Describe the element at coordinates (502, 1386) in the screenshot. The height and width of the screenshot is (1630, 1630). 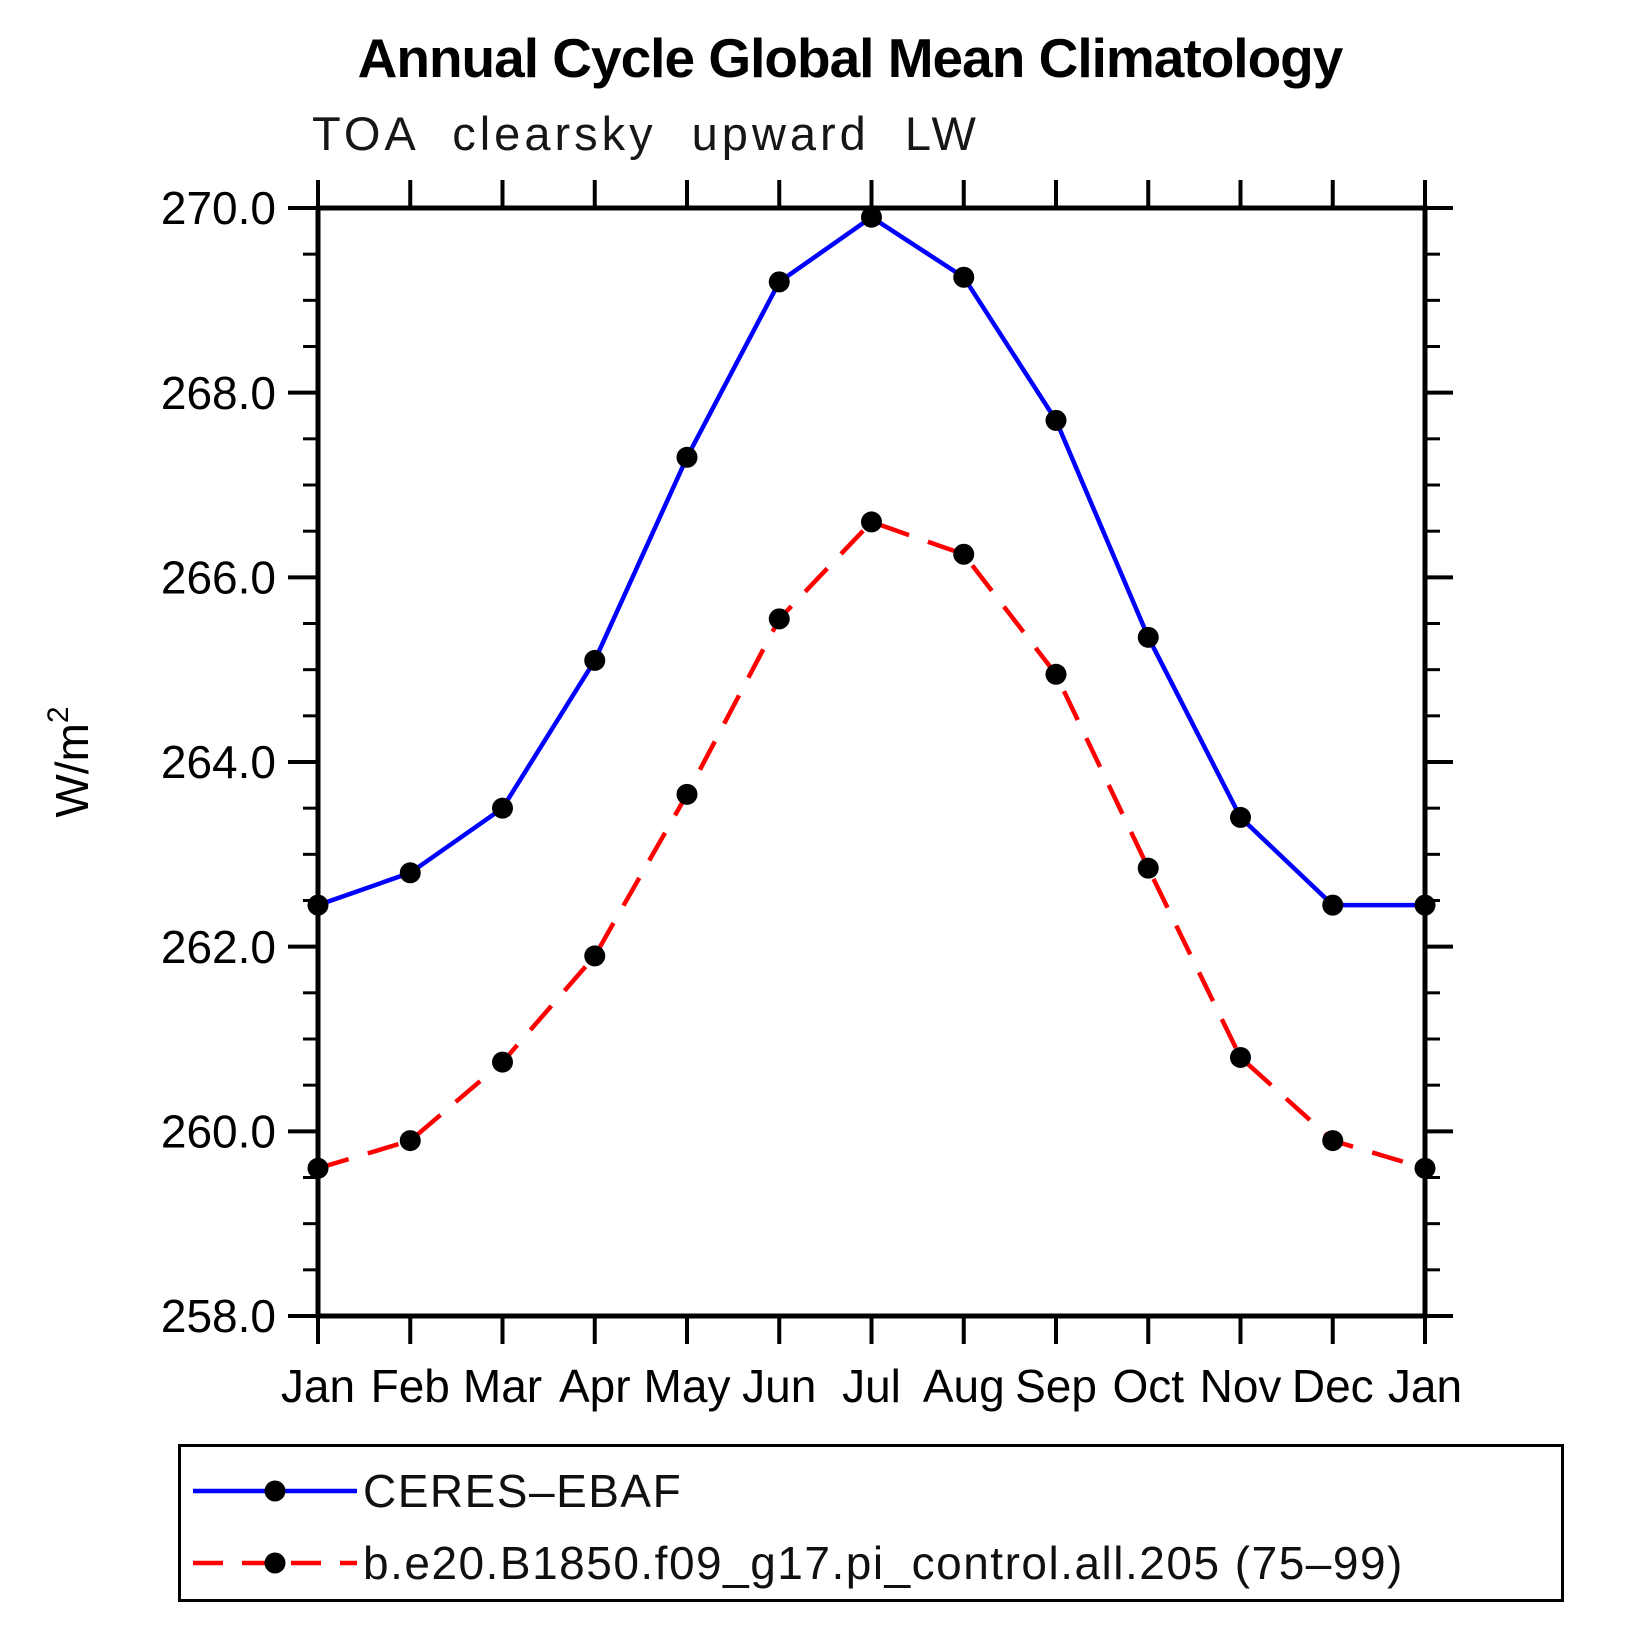
I see `x-tick-label: Mar` at that location.